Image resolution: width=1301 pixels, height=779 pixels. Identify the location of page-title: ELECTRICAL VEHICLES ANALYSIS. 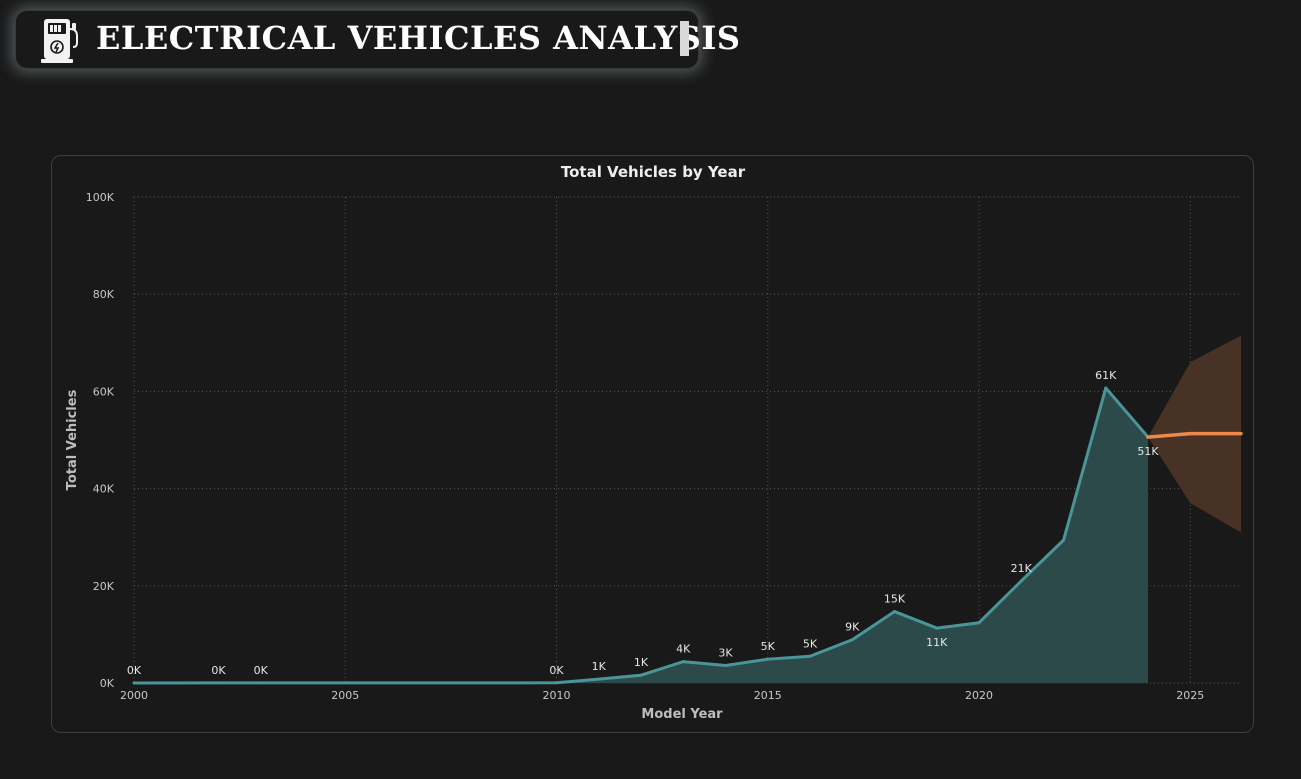
(418, 38).